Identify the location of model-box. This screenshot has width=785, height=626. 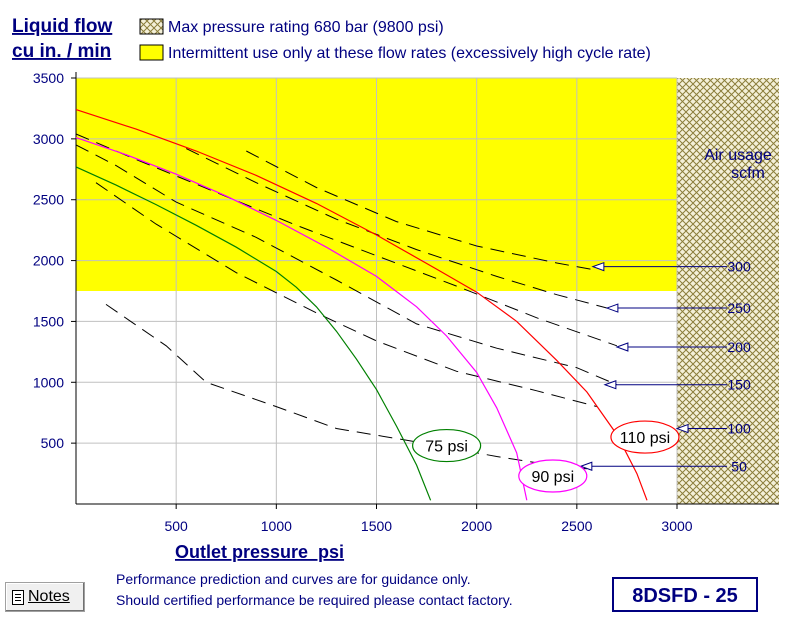
(685, 594).